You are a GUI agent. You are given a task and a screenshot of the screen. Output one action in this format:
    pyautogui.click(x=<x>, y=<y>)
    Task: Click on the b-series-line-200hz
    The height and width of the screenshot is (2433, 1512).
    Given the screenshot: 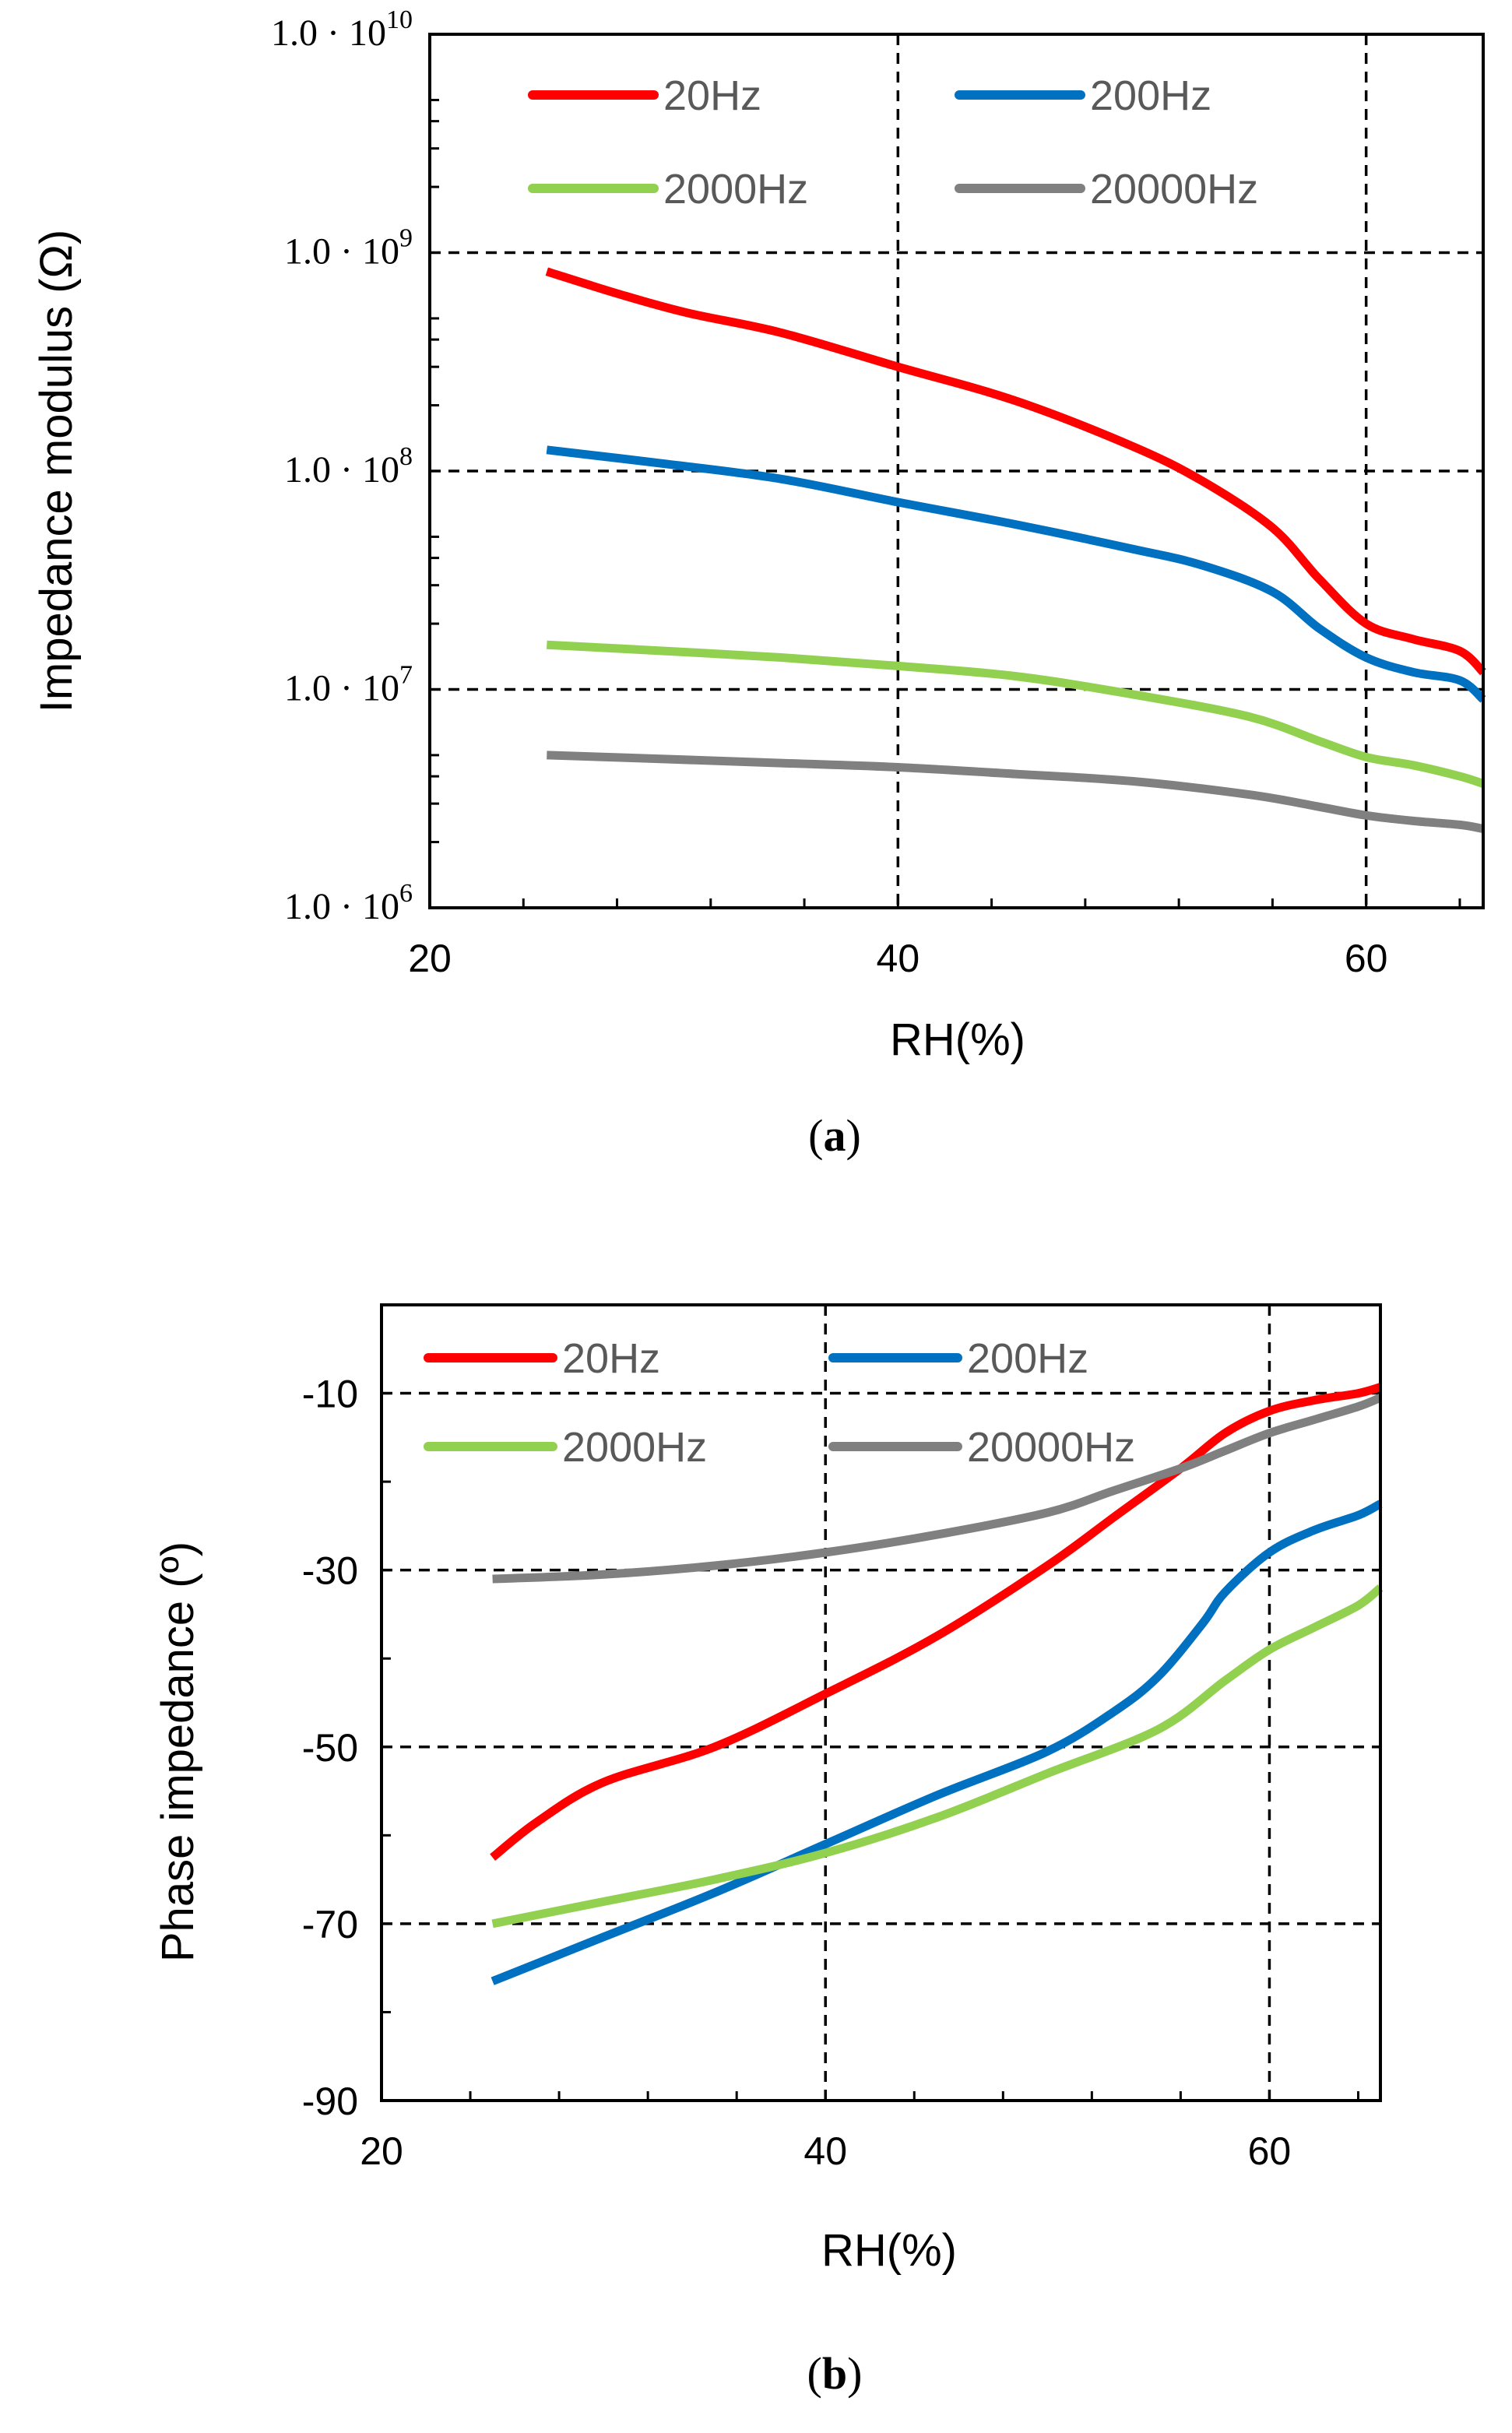 What is the action you would take?
    pyautogui.click(x=937, y=1742)
    